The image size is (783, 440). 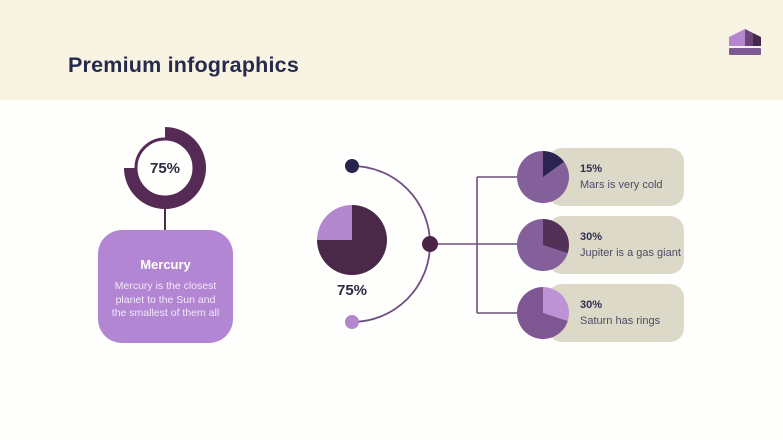 What do you see at coordinates (630, 253) in the screenshot?
I see `satellite-caption: Jupiter is a gas giant` at bounding box center [630, 253].